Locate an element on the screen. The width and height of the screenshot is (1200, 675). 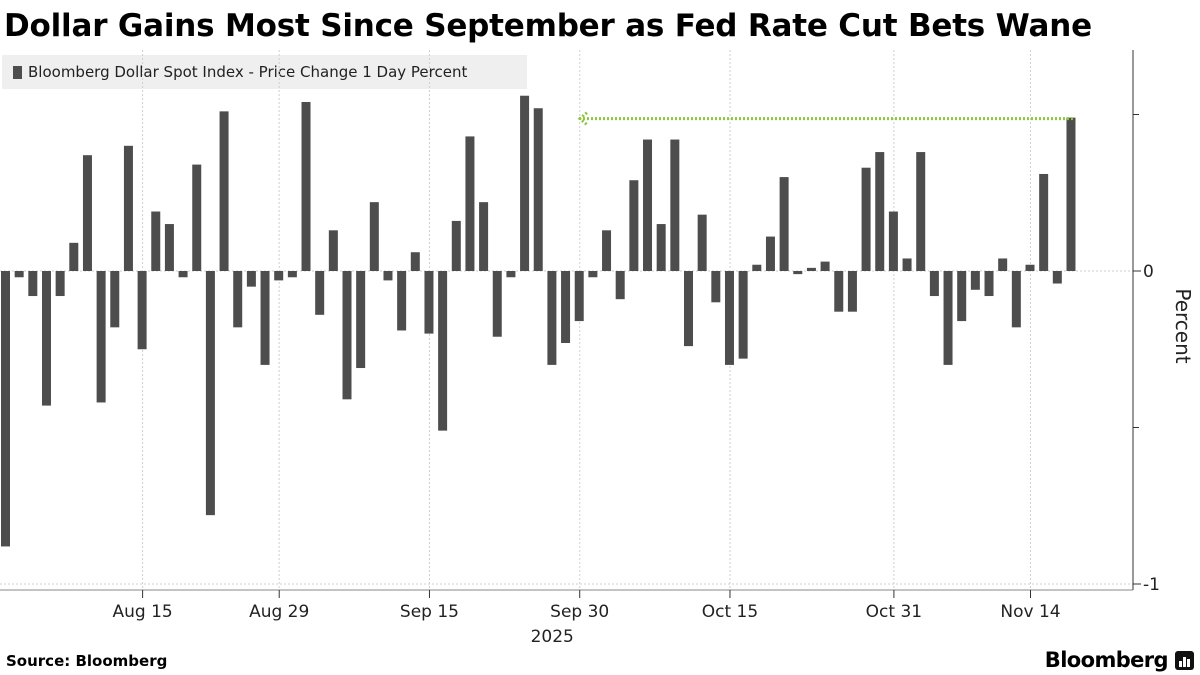
x-tick-label: Nov 14 is located at coordinates (1030, 612).